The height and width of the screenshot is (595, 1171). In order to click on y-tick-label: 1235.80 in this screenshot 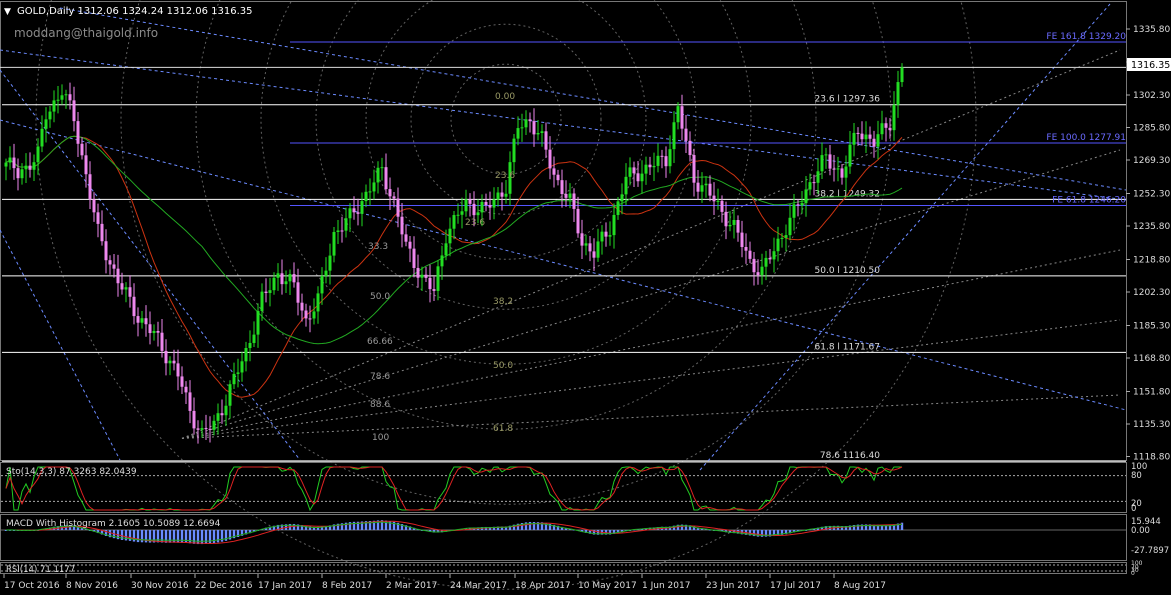, I will do `click(1151, 227)`.